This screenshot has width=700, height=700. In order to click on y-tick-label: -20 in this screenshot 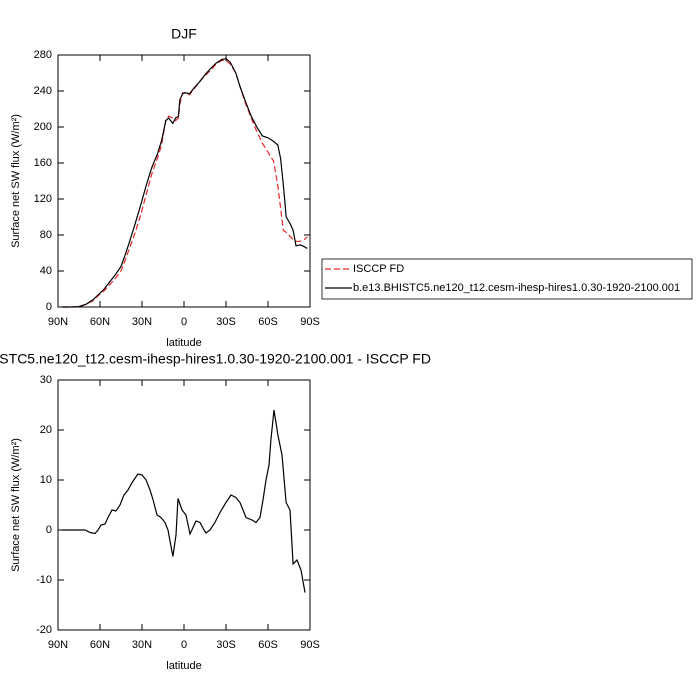, I will do `click(44, 630)`.